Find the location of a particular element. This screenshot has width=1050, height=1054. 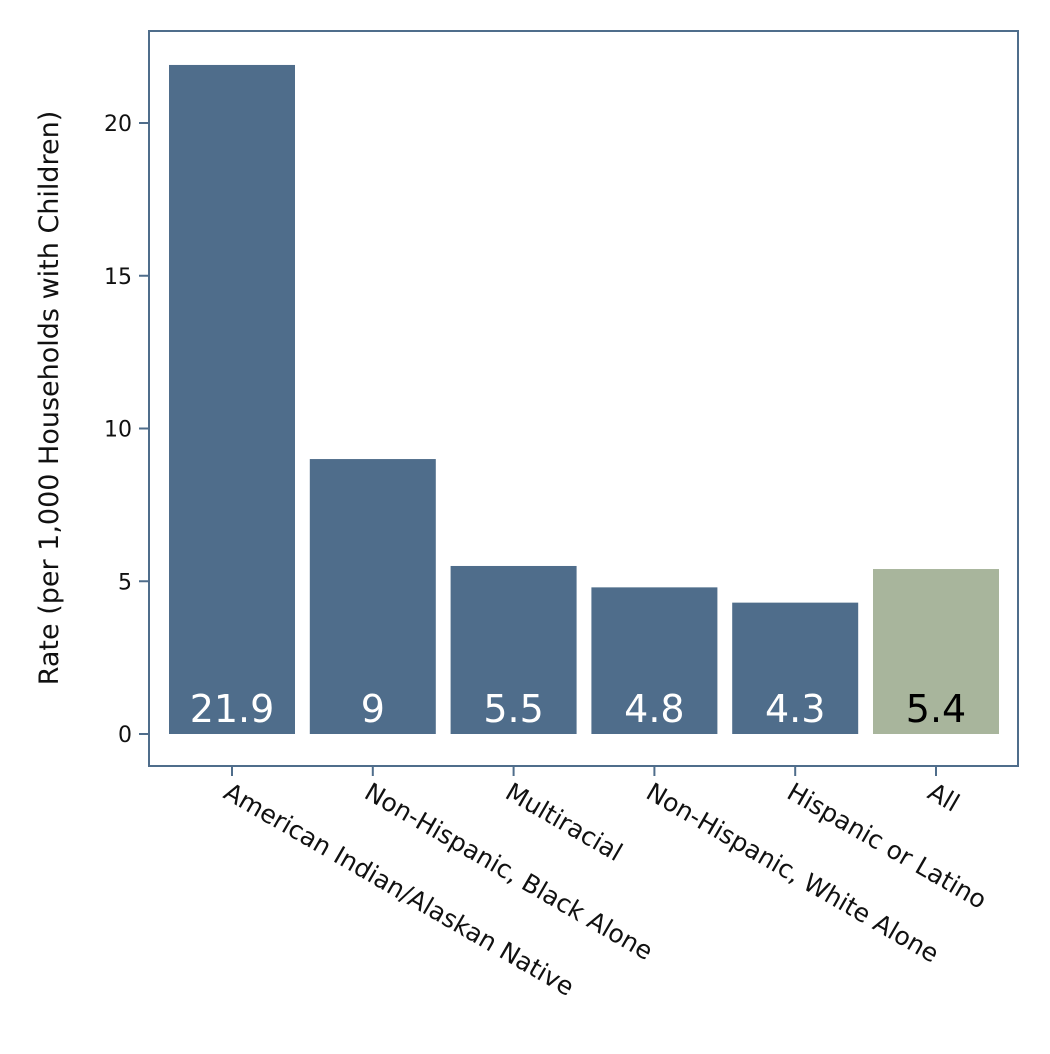

x-category-label-3: Multiracial is located at coordinates (564, 822).